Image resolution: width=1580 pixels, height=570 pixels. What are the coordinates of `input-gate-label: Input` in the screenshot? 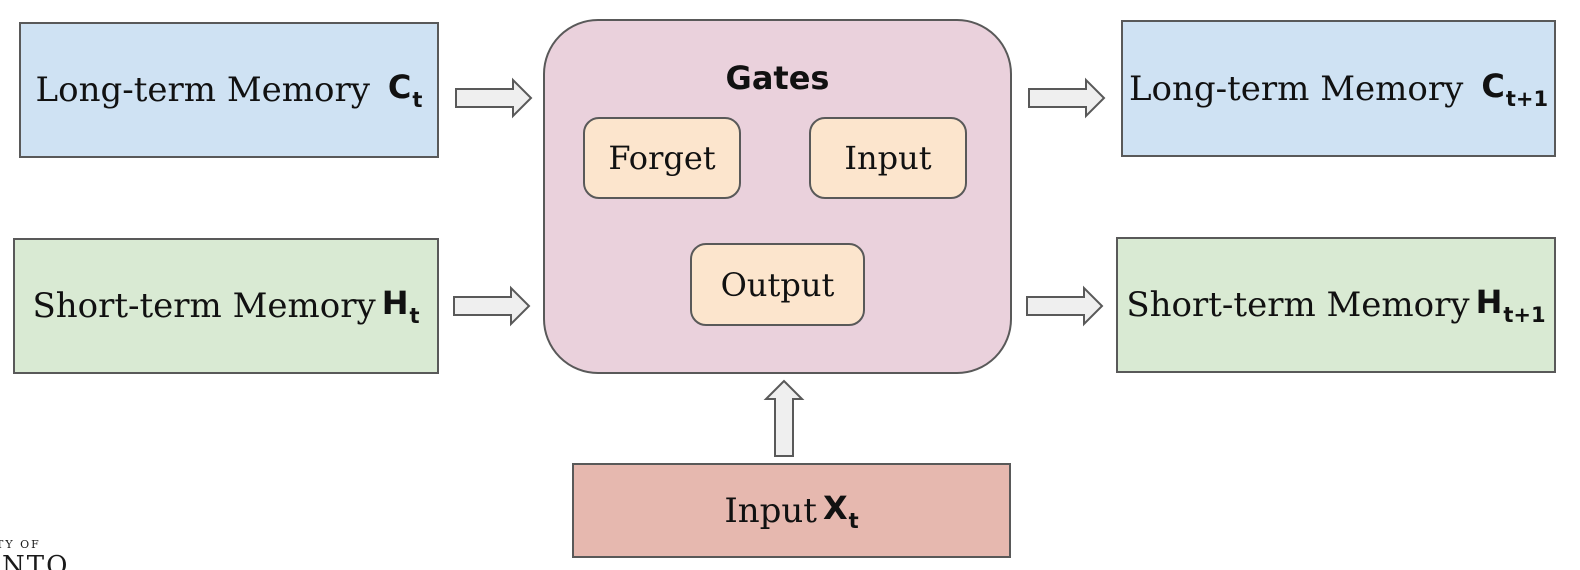 It's located at (888, 158).